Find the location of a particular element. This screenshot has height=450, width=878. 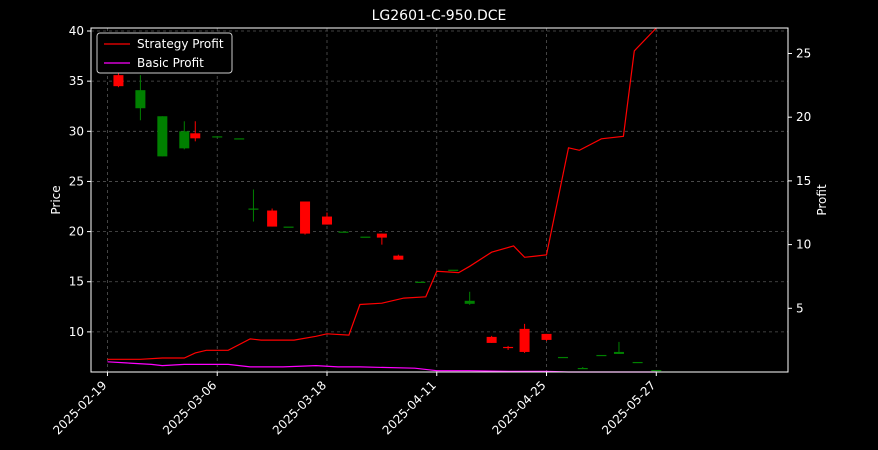

y-left-tick-label: 35 is located at coordinates (76, 81).